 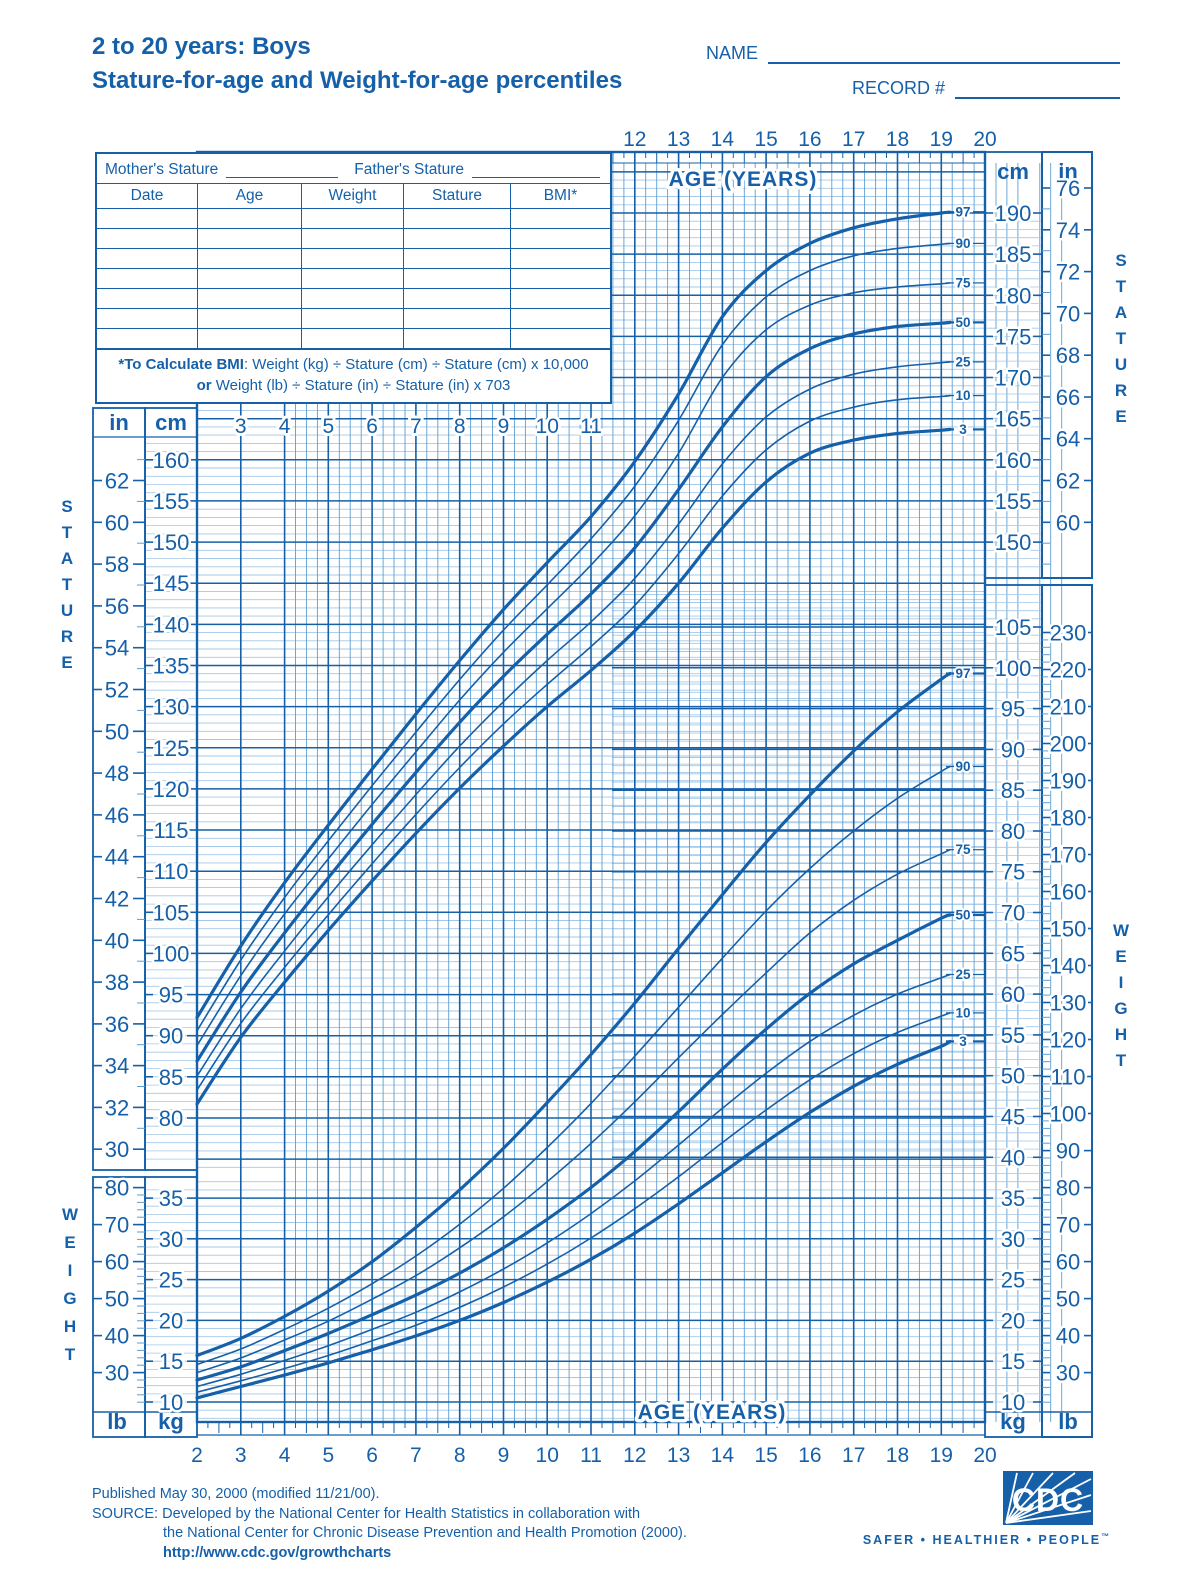 What do you see at coordinates (1120, 260) in the screenshot?
I see `svg-text: S` at bounding box center [1120, 260].